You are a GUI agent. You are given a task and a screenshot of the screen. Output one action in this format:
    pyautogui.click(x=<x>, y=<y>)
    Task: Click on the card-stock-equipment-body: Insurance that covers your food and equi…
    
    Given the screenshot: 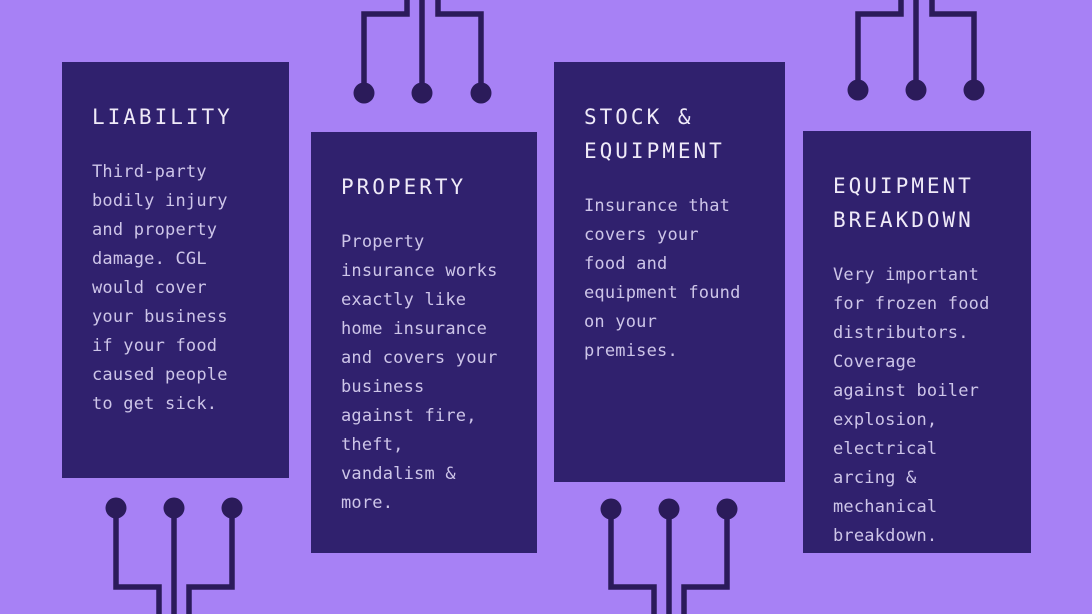 What is the action you would take?
    pyautogui.click(x=662, y=278)
    